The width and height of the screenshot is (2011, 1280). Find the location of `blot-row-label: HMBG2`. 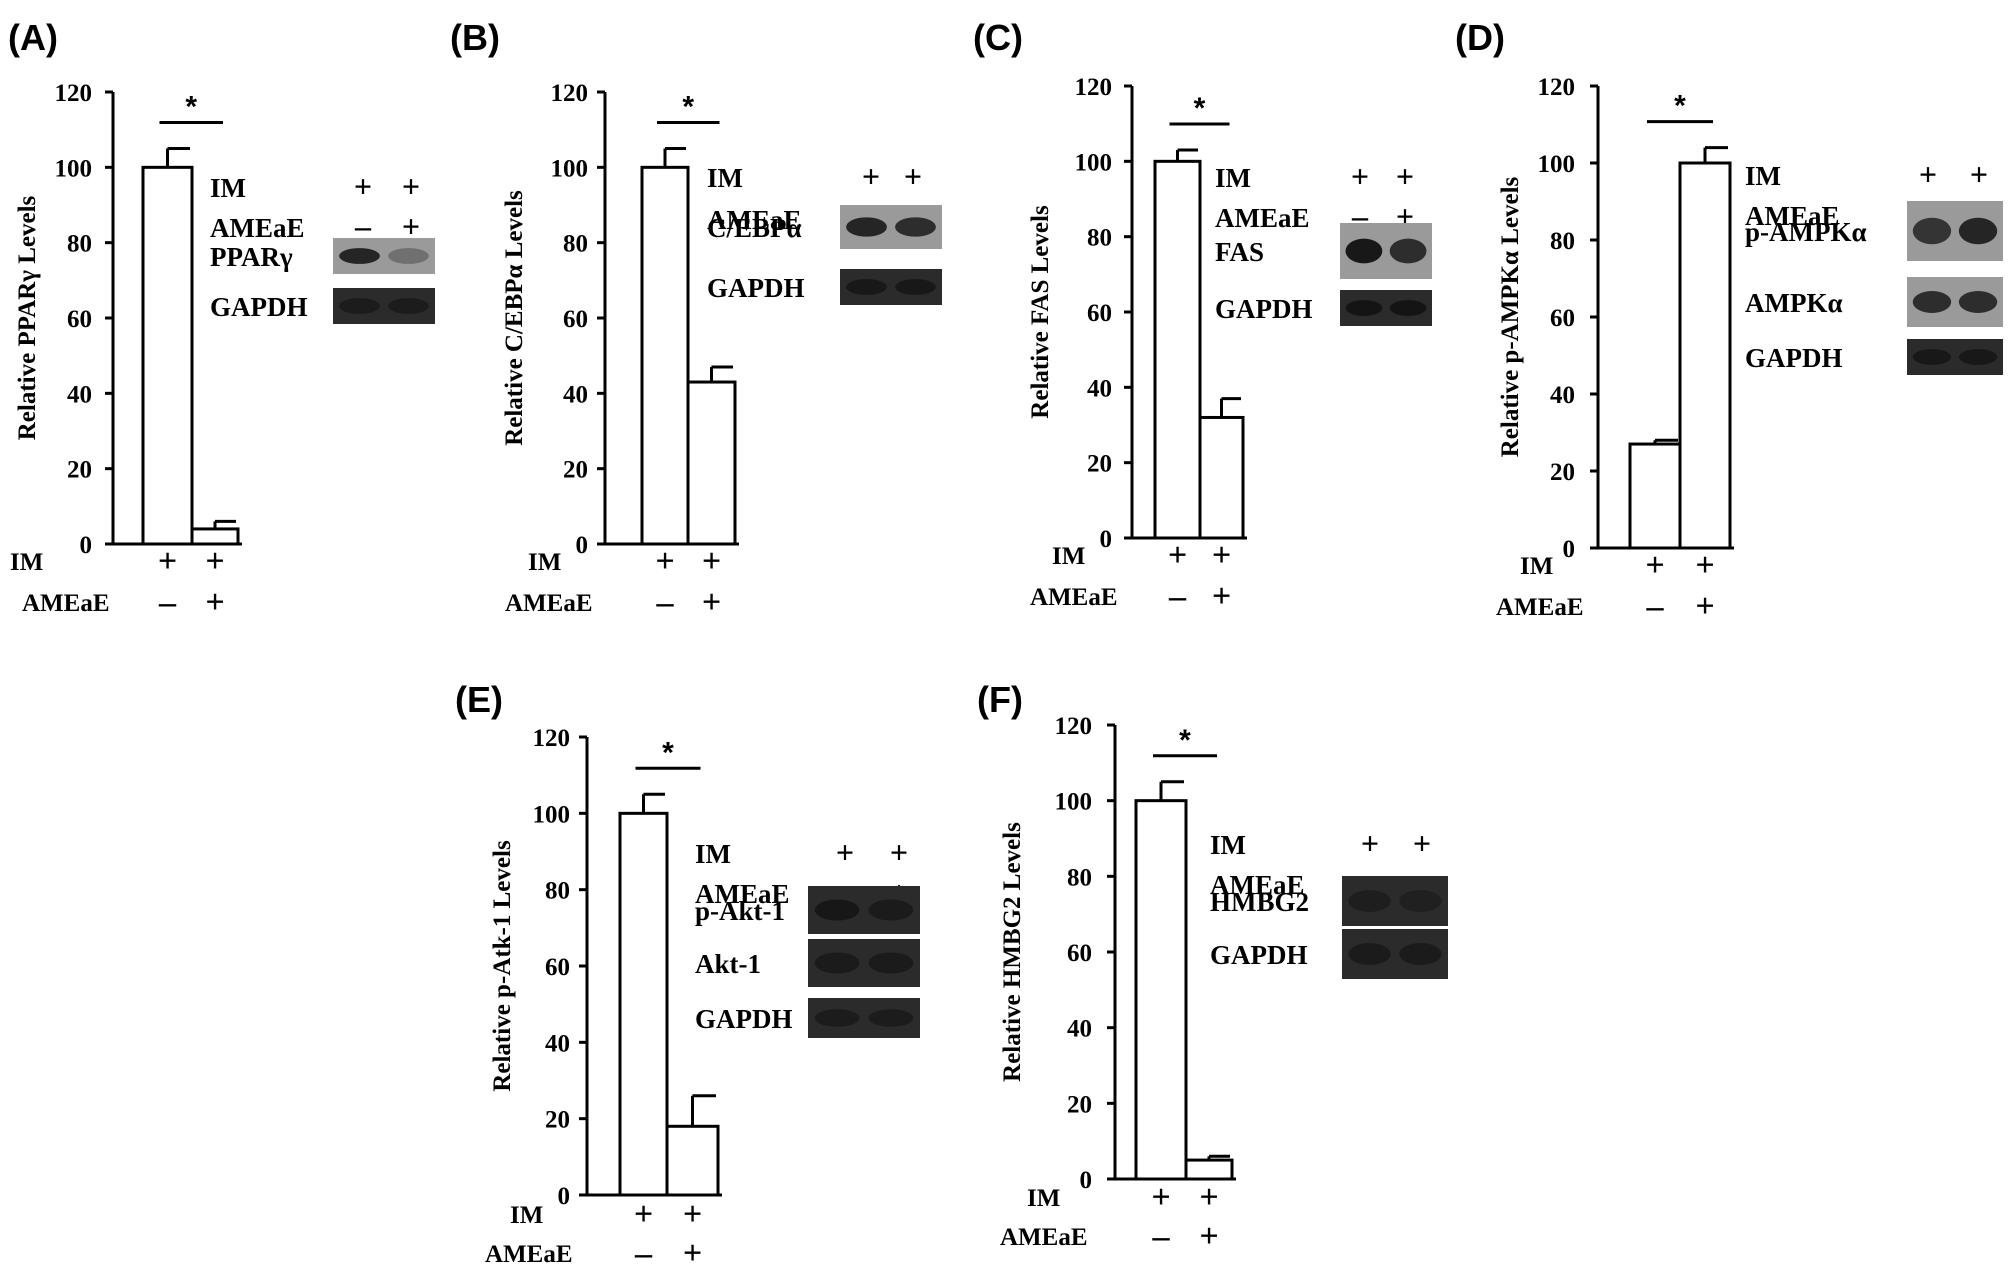

blot-row-label: HMBG2 is located at coordinates (1259, 902).